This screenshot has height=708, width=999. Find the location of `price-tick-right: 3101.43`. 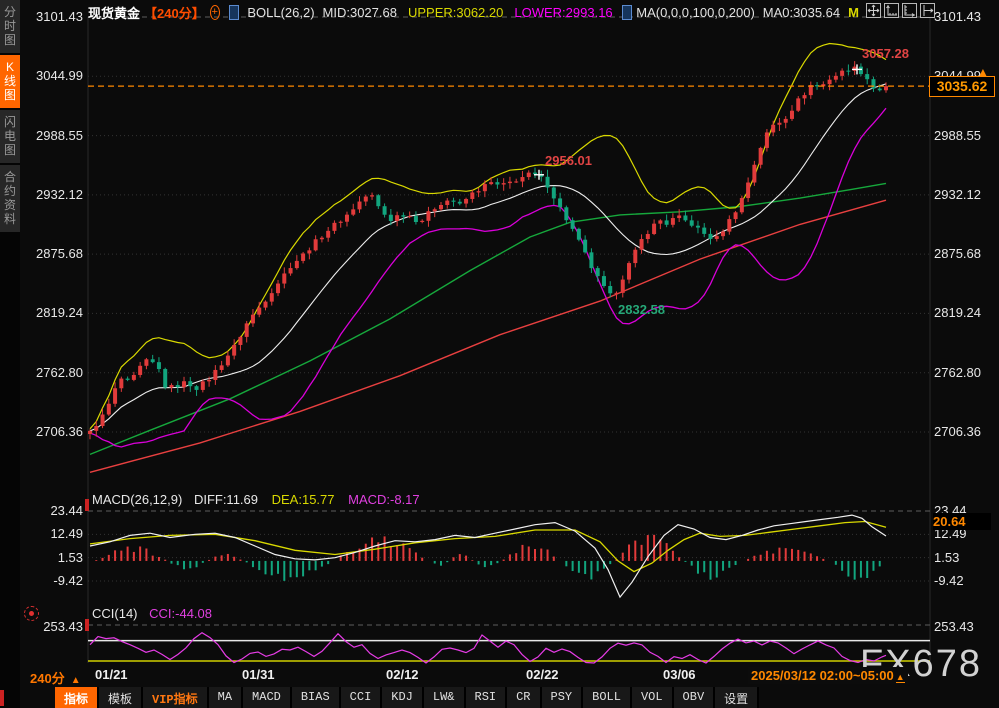

price-tick-right: 3101.43 is located at coordinates (957, 16).